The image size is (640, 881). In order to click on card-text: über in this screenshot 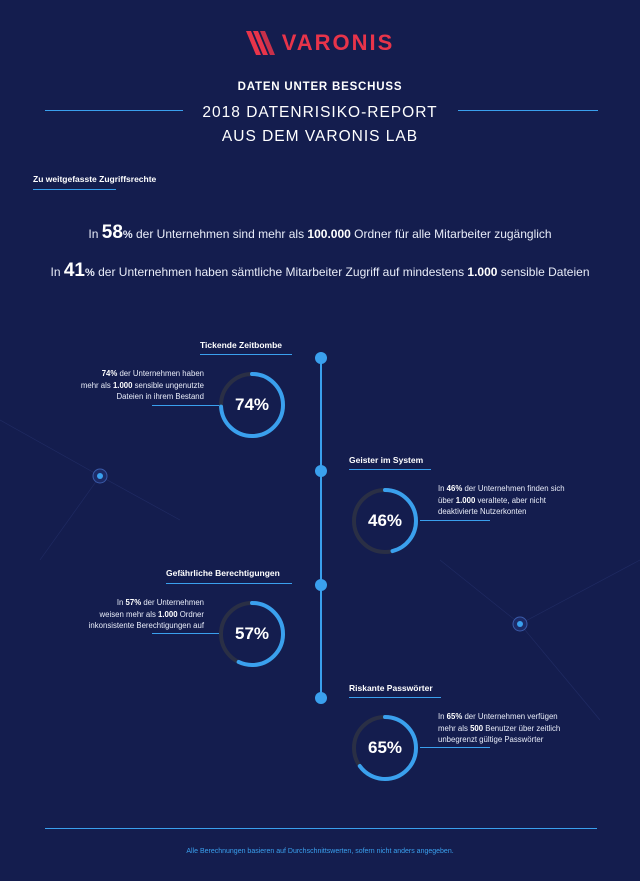, I will do `click(447, 500)`.